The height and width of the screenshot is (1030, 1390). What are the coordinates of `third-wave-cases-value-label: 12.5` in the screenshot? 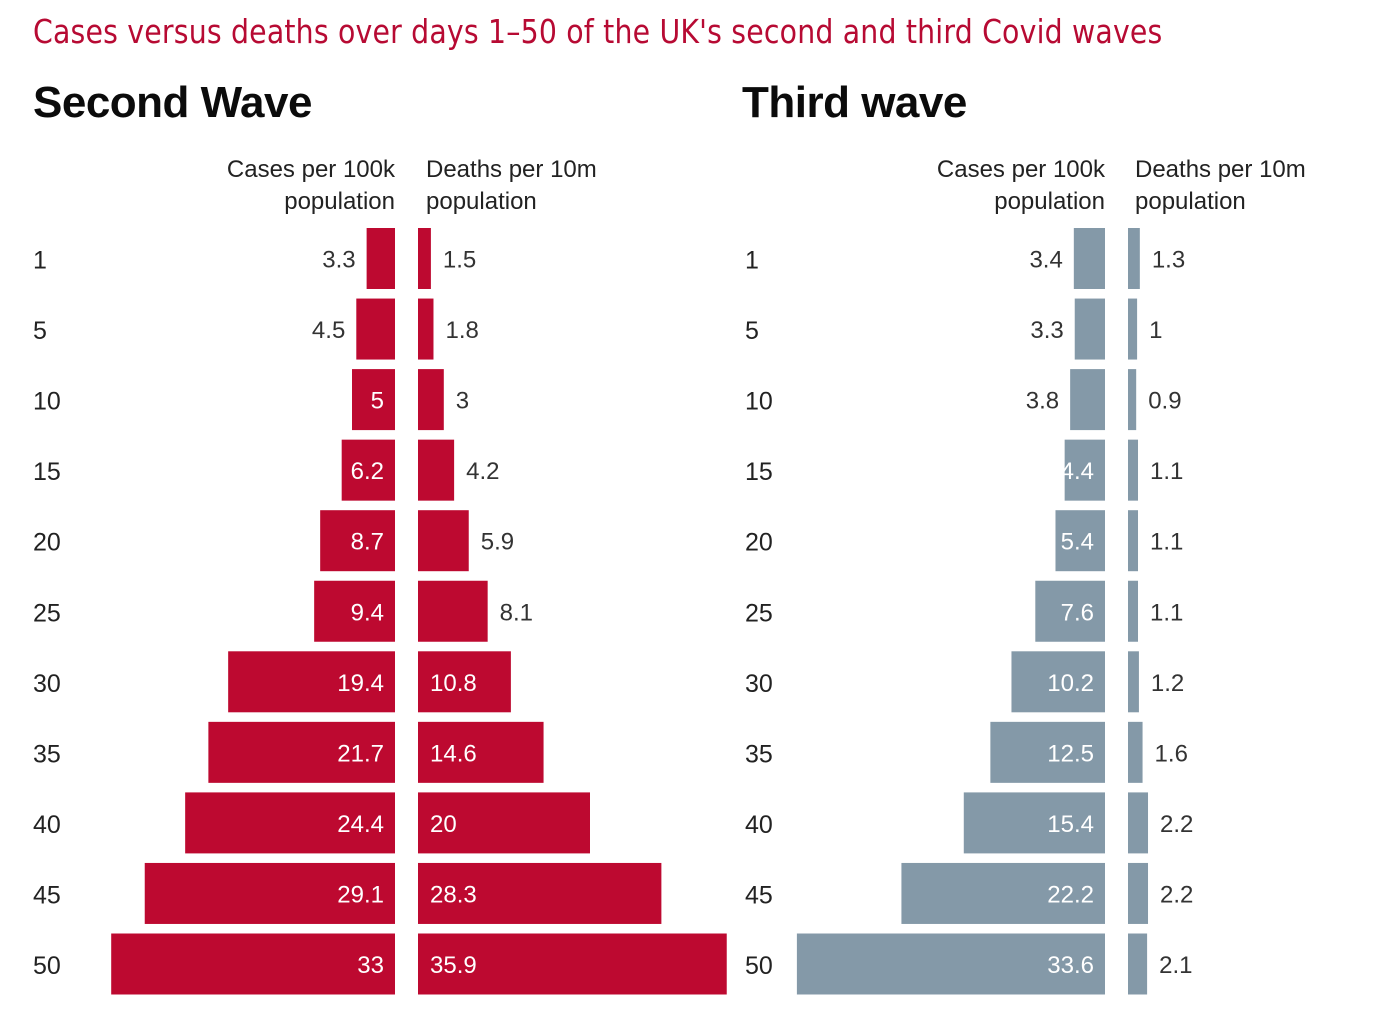 It's located at (1070, 753).